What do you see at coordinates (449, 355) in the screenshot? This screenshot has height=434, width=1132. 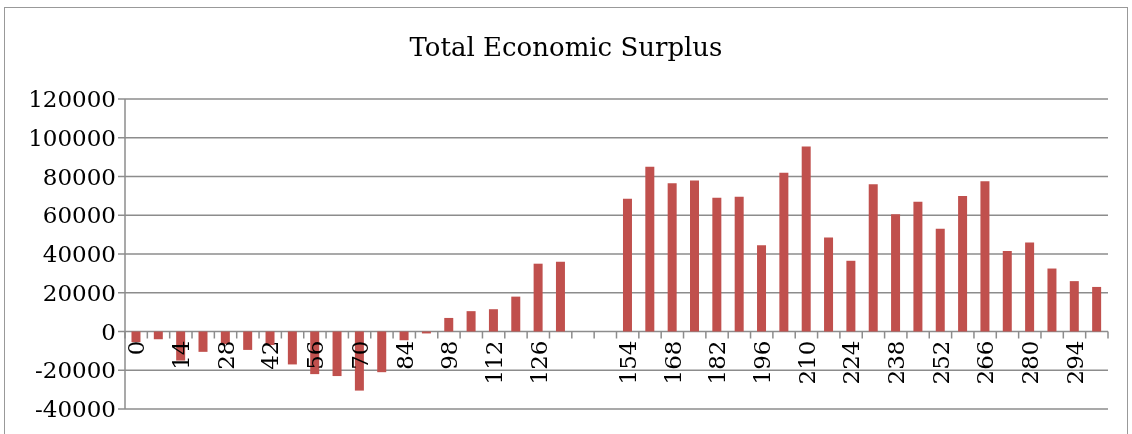 I see `x-tick-label: 98` at bounding box center [449, 355].